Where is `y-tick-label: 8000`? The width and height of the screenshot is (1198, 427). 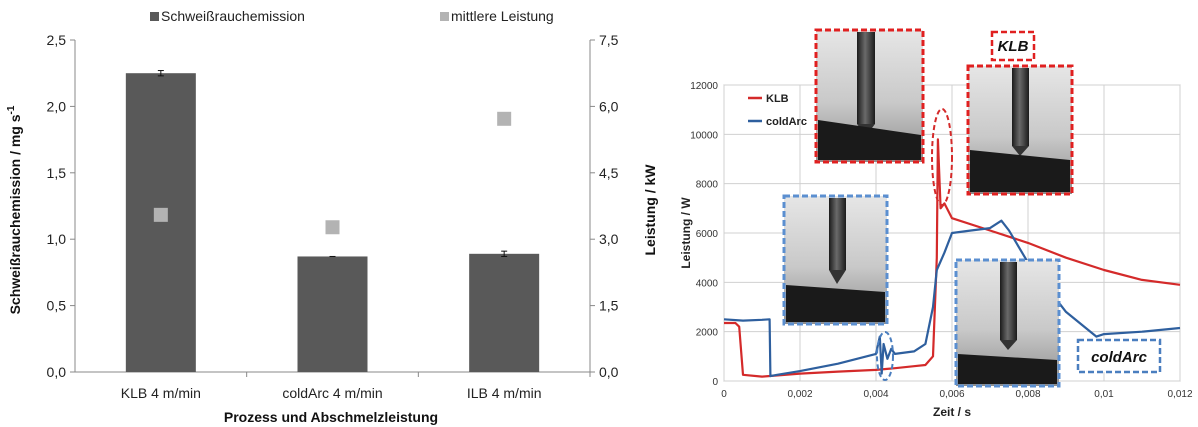
y-tick-label: 8000 is located at coordinates (707, 185).